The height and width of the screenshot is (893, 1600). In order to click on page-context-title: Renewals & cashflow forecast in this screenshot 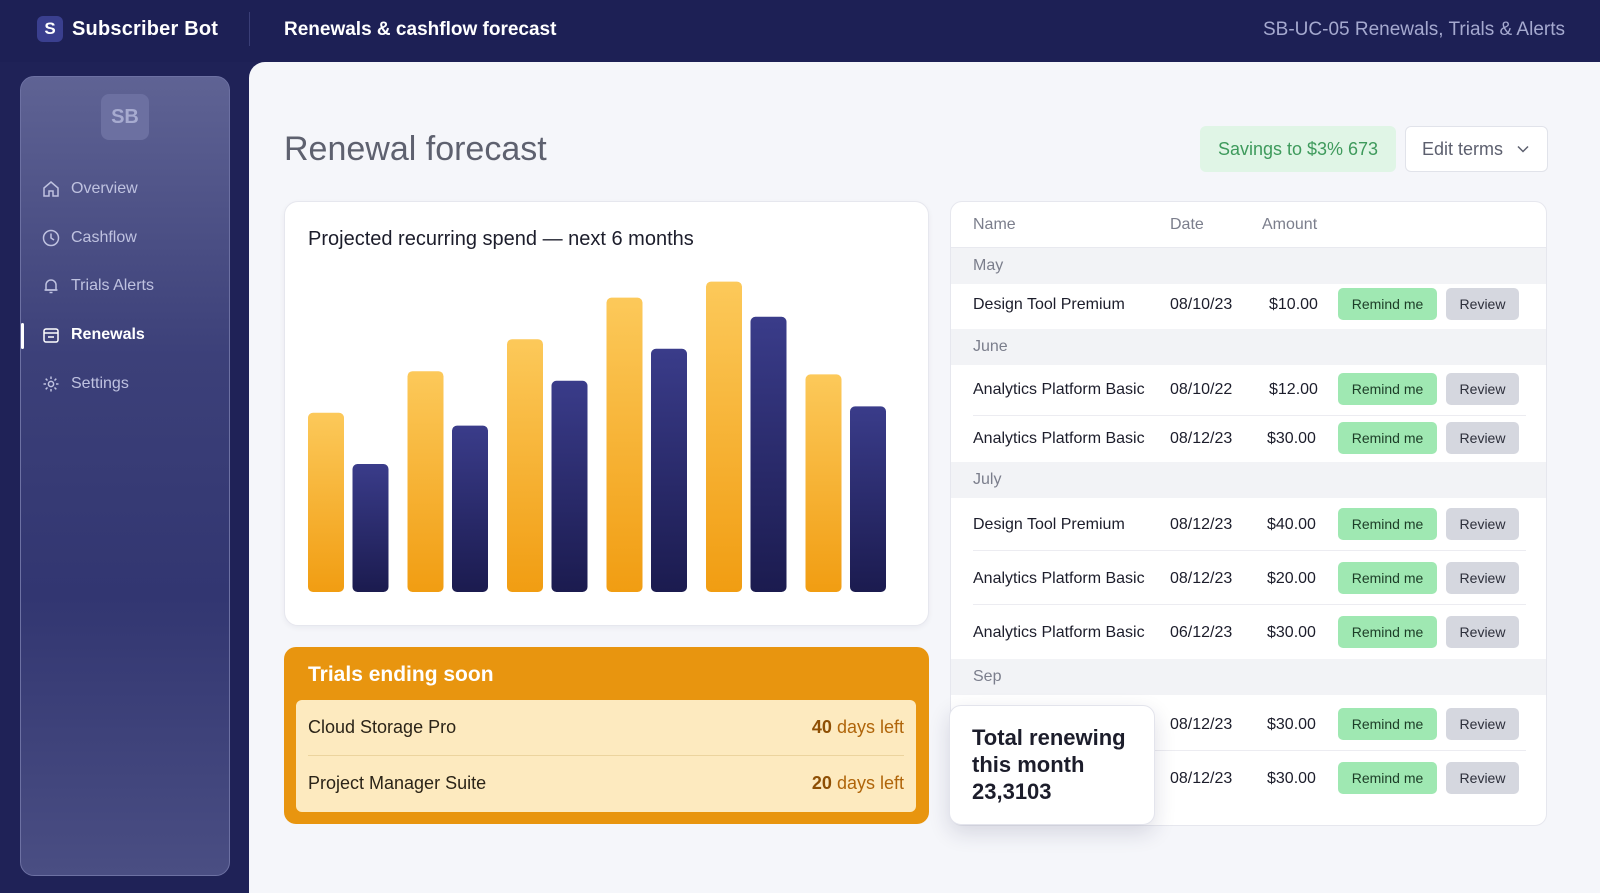, I will do `click(420, 29)`.